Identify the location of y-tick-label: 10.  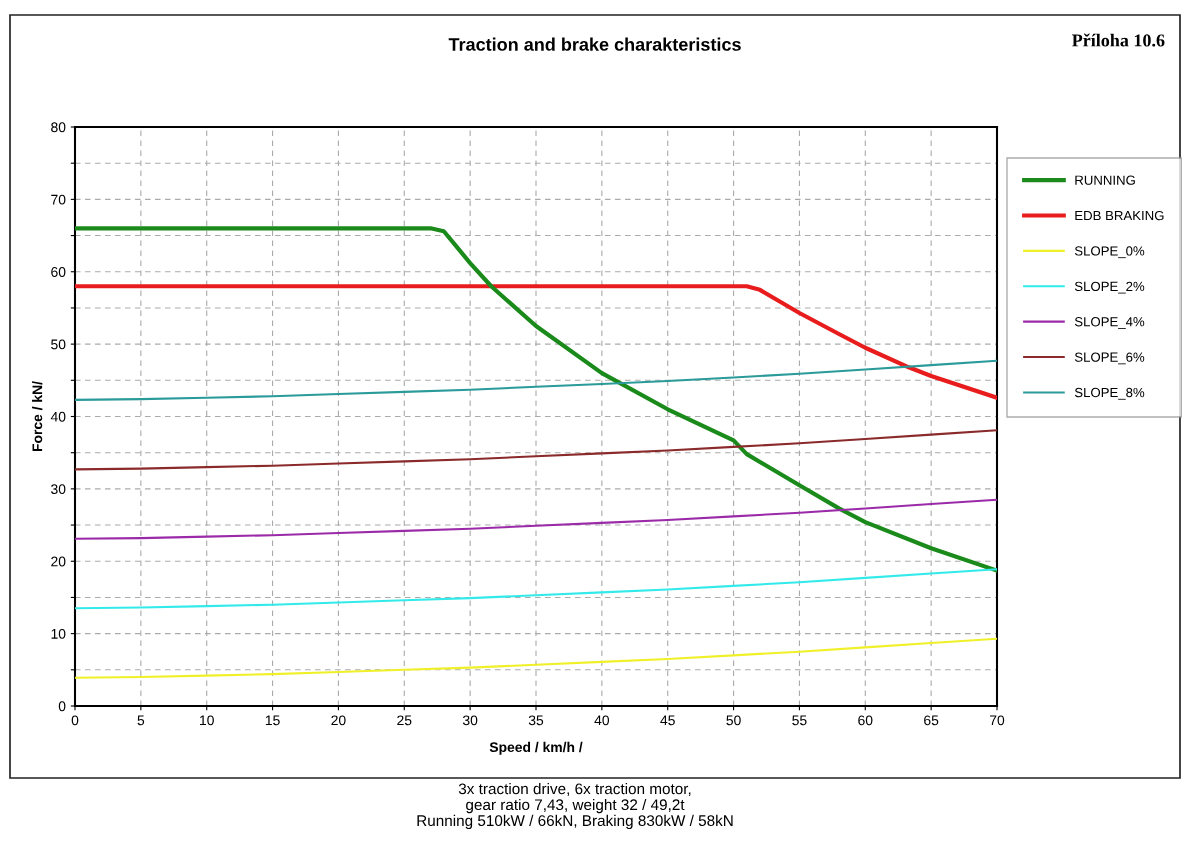
(58, 633).